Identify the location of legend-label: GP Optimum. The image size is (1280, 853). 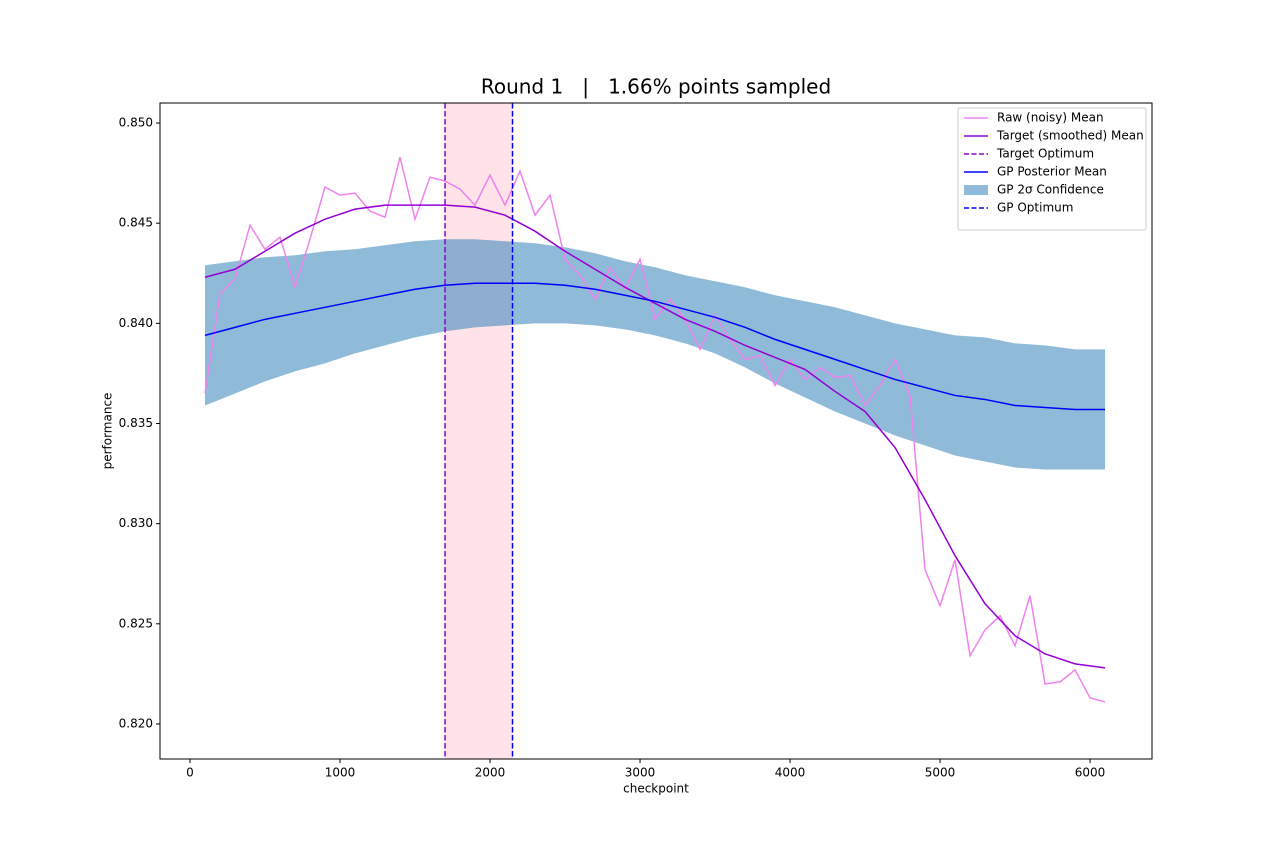
(1035, 208).